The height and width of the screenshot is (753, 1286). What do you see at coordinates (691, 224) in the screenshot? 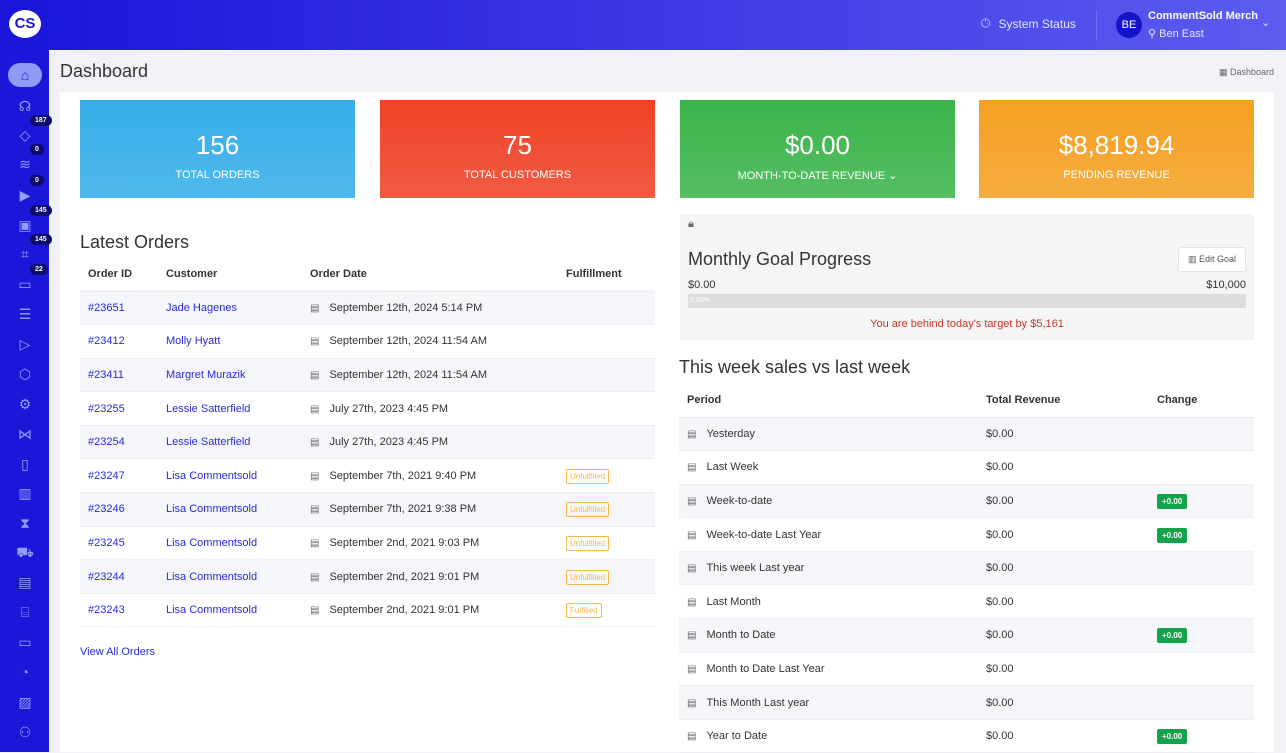
I see `lock-icon: 🔒︎` at bounding box center [691, 224].